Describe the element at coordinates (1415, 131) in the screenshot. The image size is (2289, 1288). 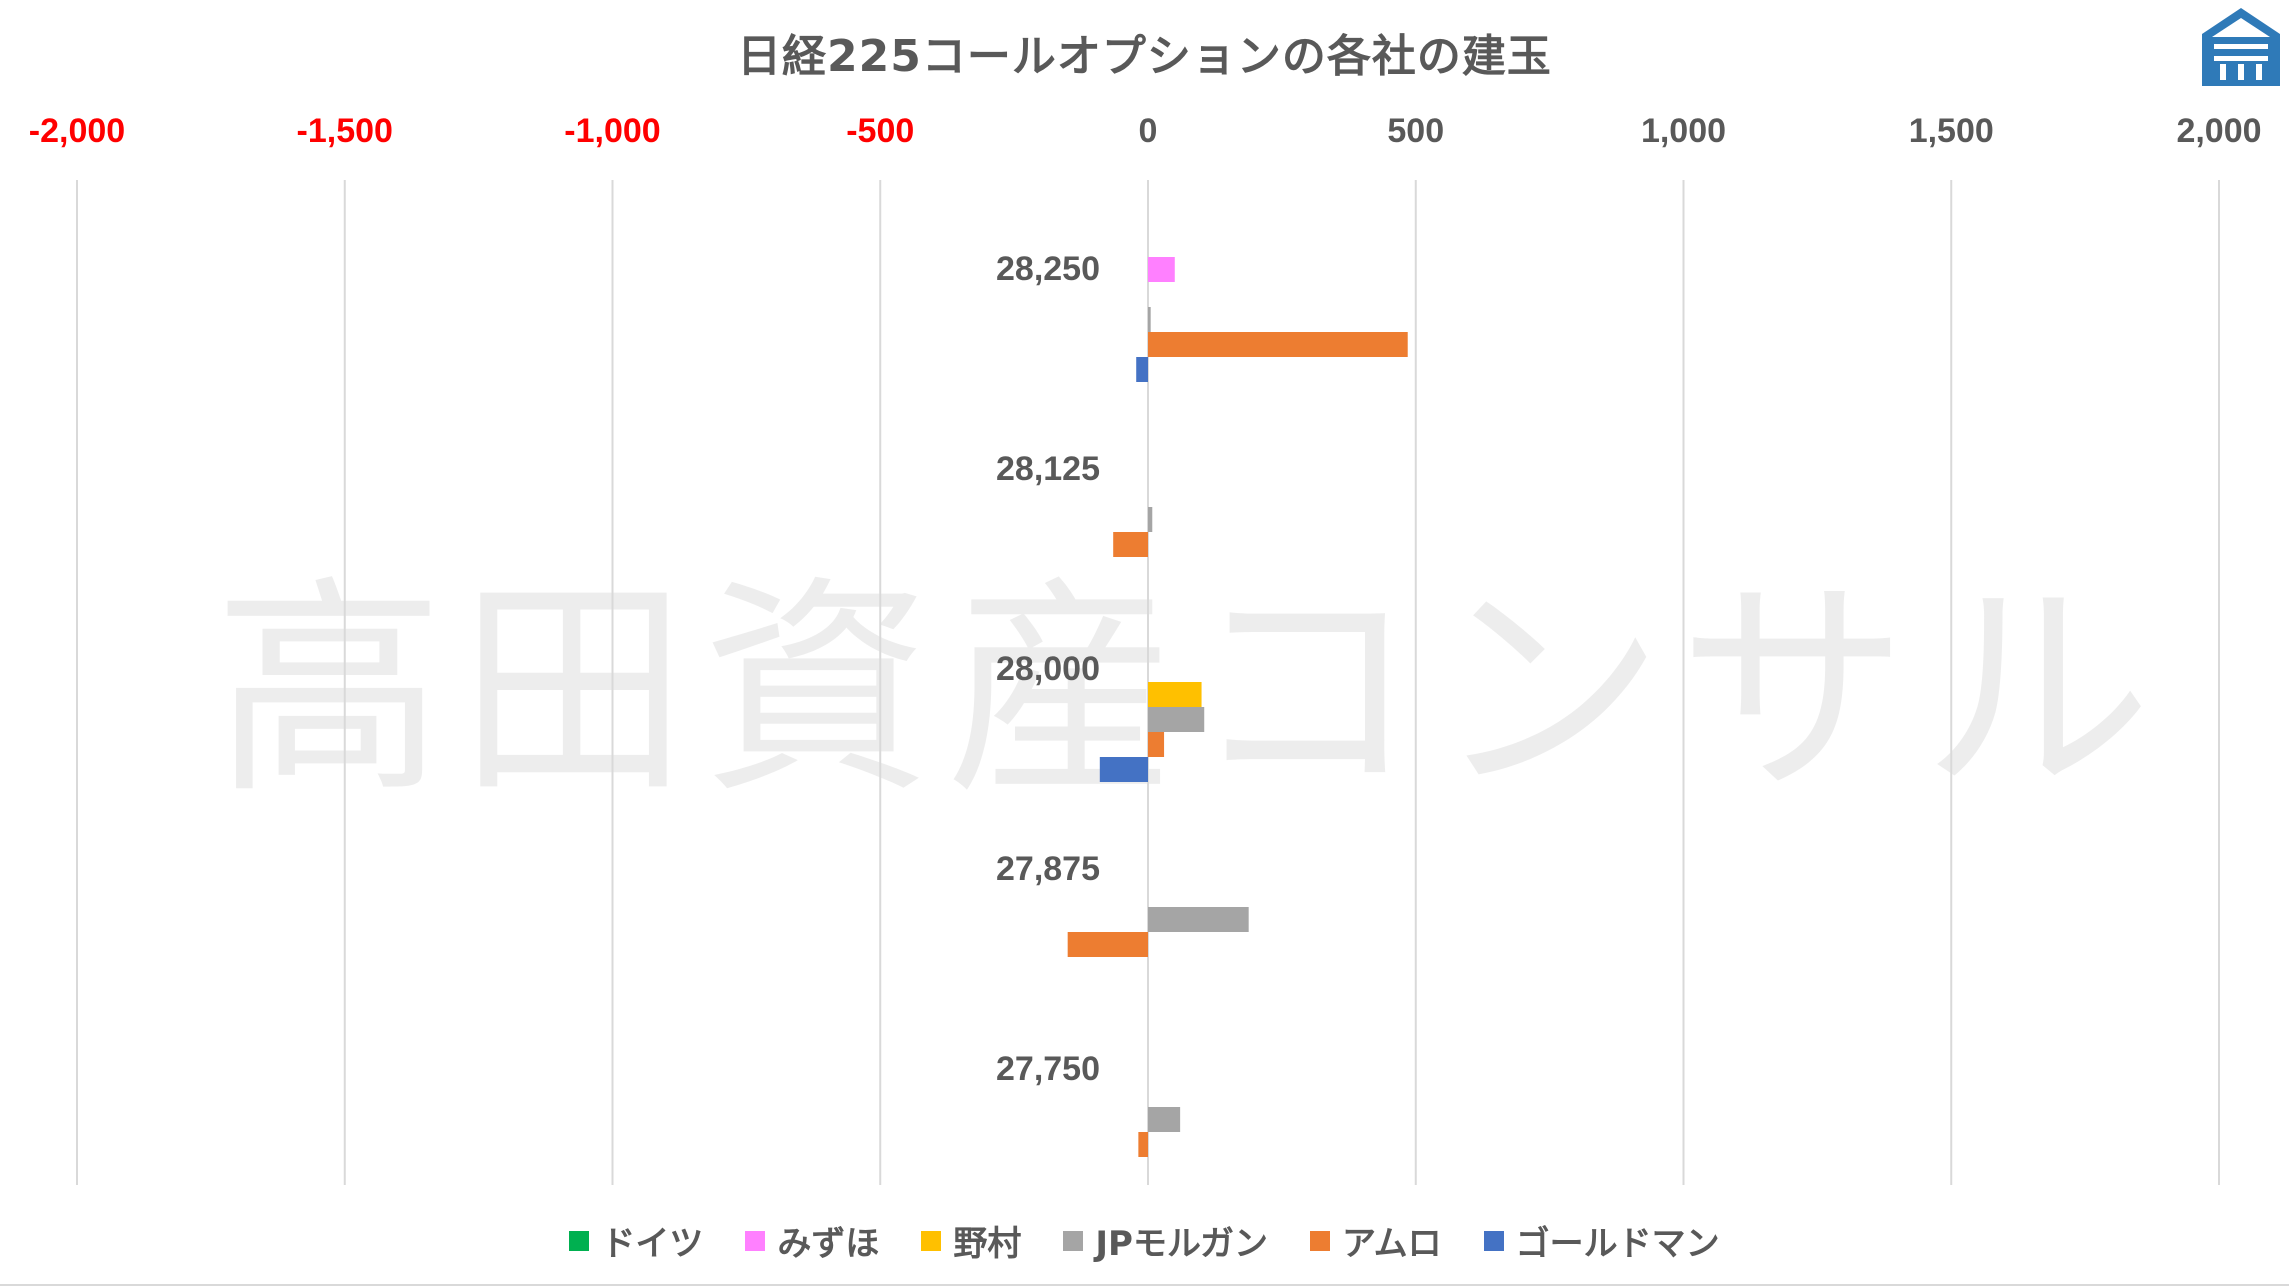
I see `x-tick-label: 500` at that location.